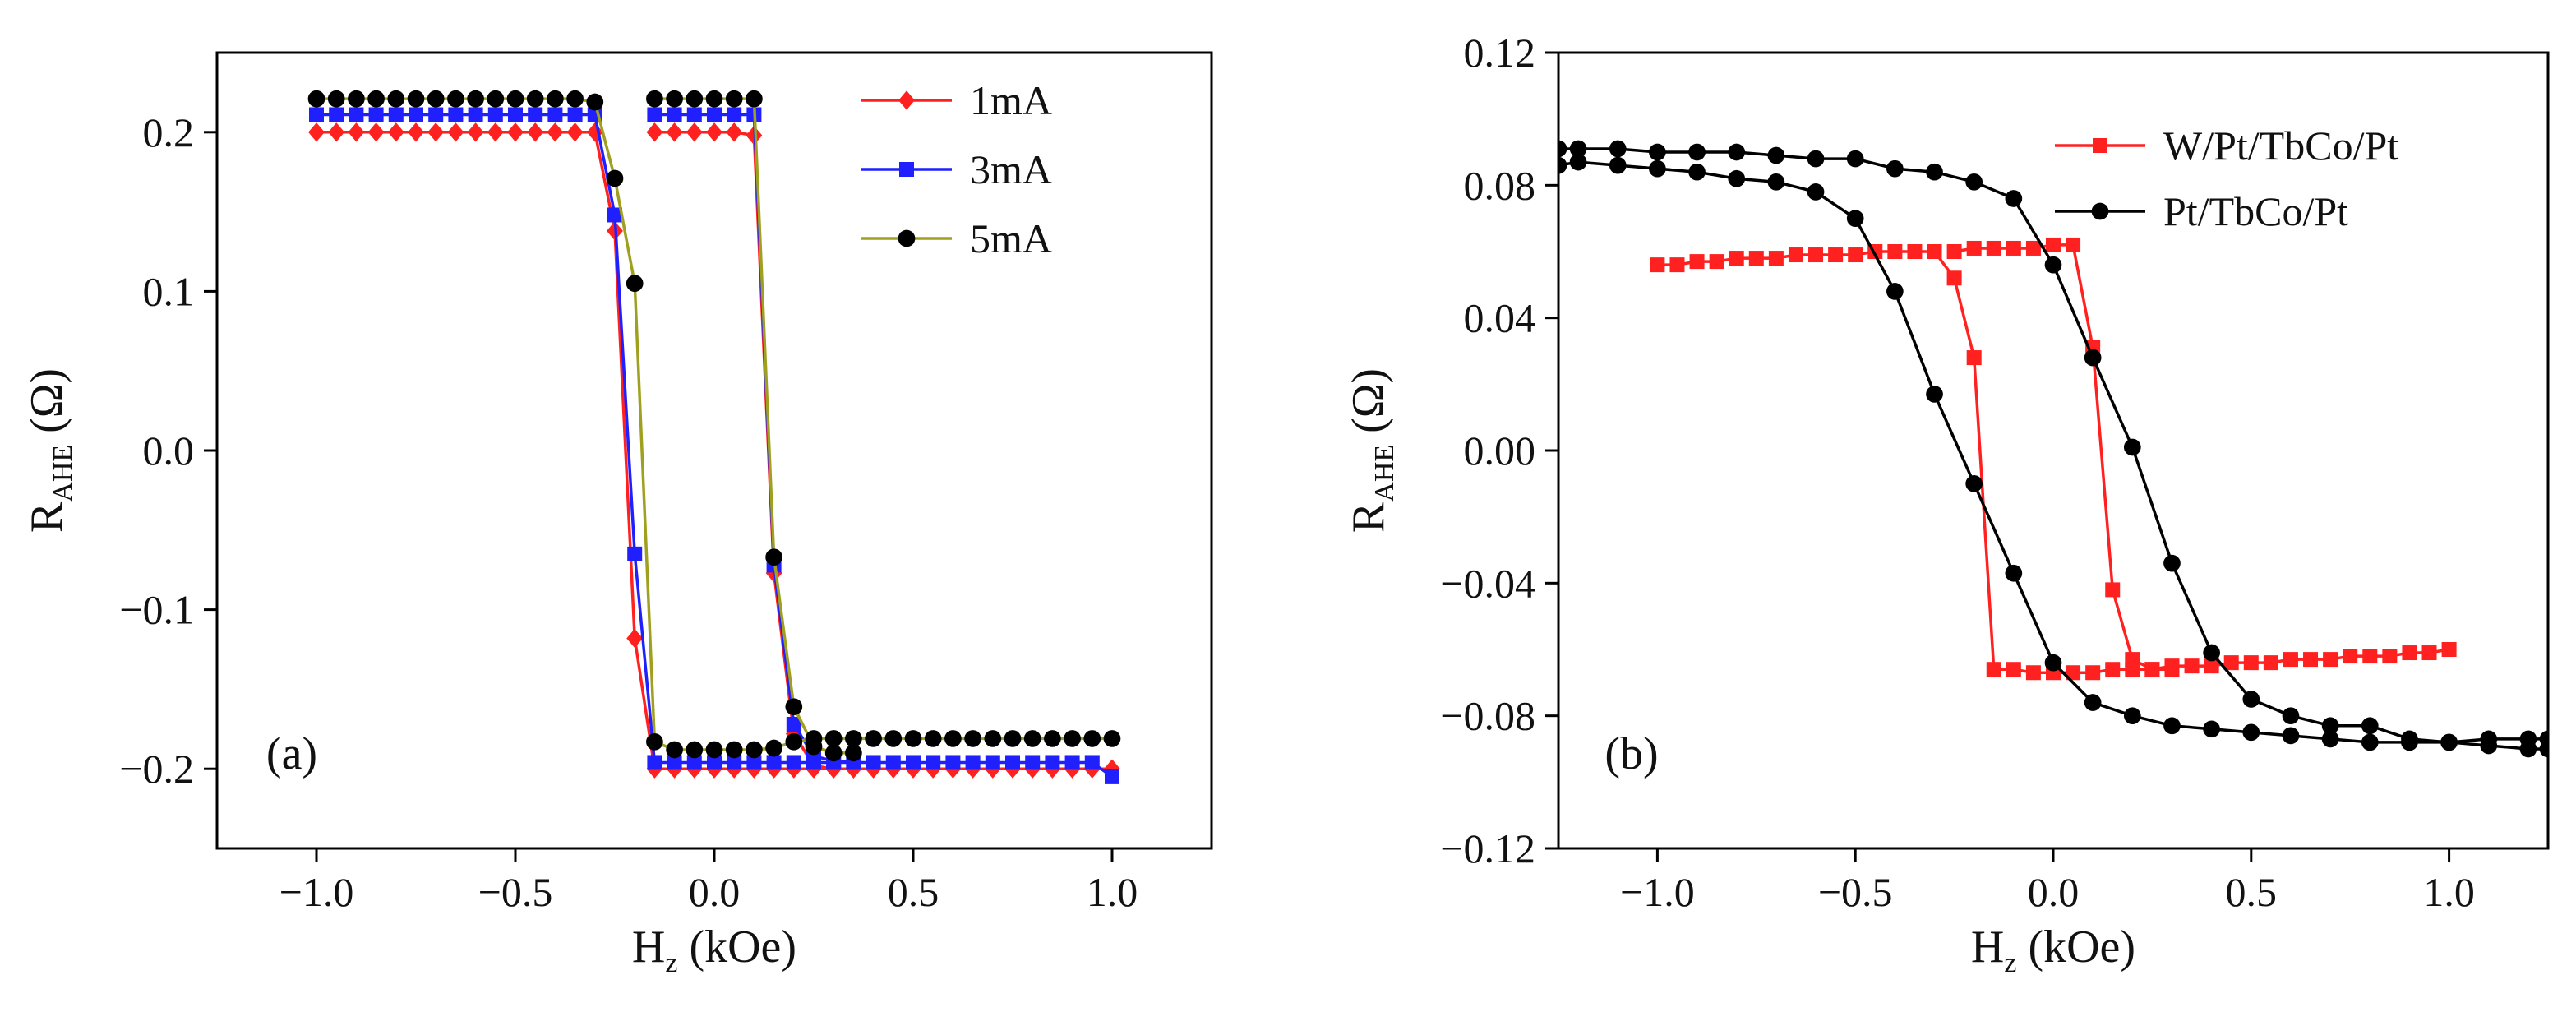  I want to click on x-tick-label: −1.0, so click(1658, 892).